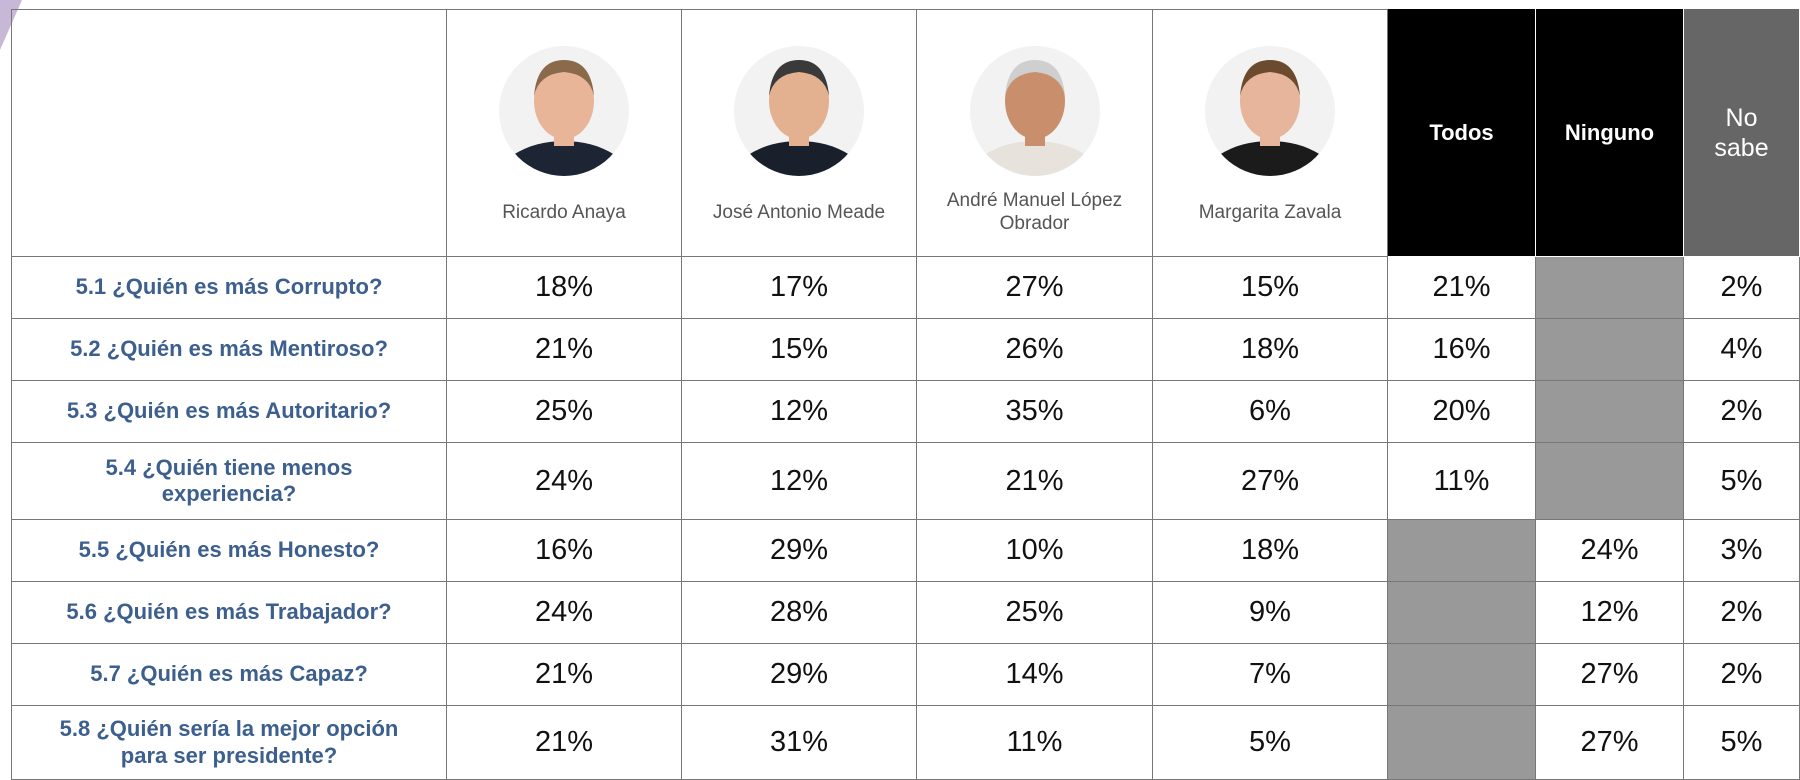 The width and height of the screenshot is (1800, 780). Describe the element at coordinates (1462, 412) in the screenshot. I see `value-cell: 20%` at that location.